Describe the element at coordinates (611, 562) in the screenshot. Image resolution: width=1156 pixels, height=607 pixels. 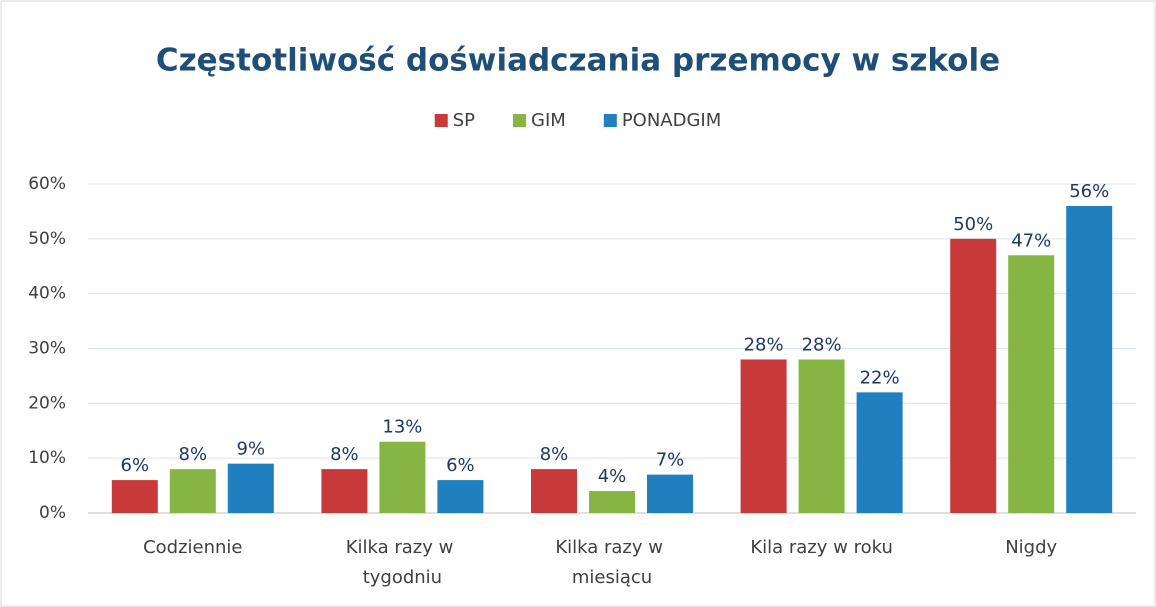
I see `x-tick-label: Kilka razy w miesiącu` at that location.